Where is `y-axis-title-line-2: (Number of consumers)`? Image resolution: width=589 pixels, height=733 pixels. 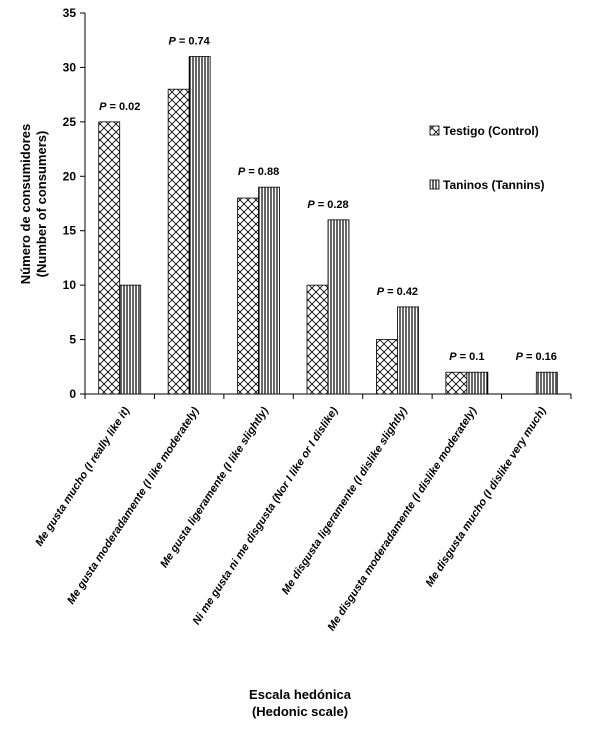
y-axis-title-line-2: (Number of consumers) is located at coordinates (41, 204).